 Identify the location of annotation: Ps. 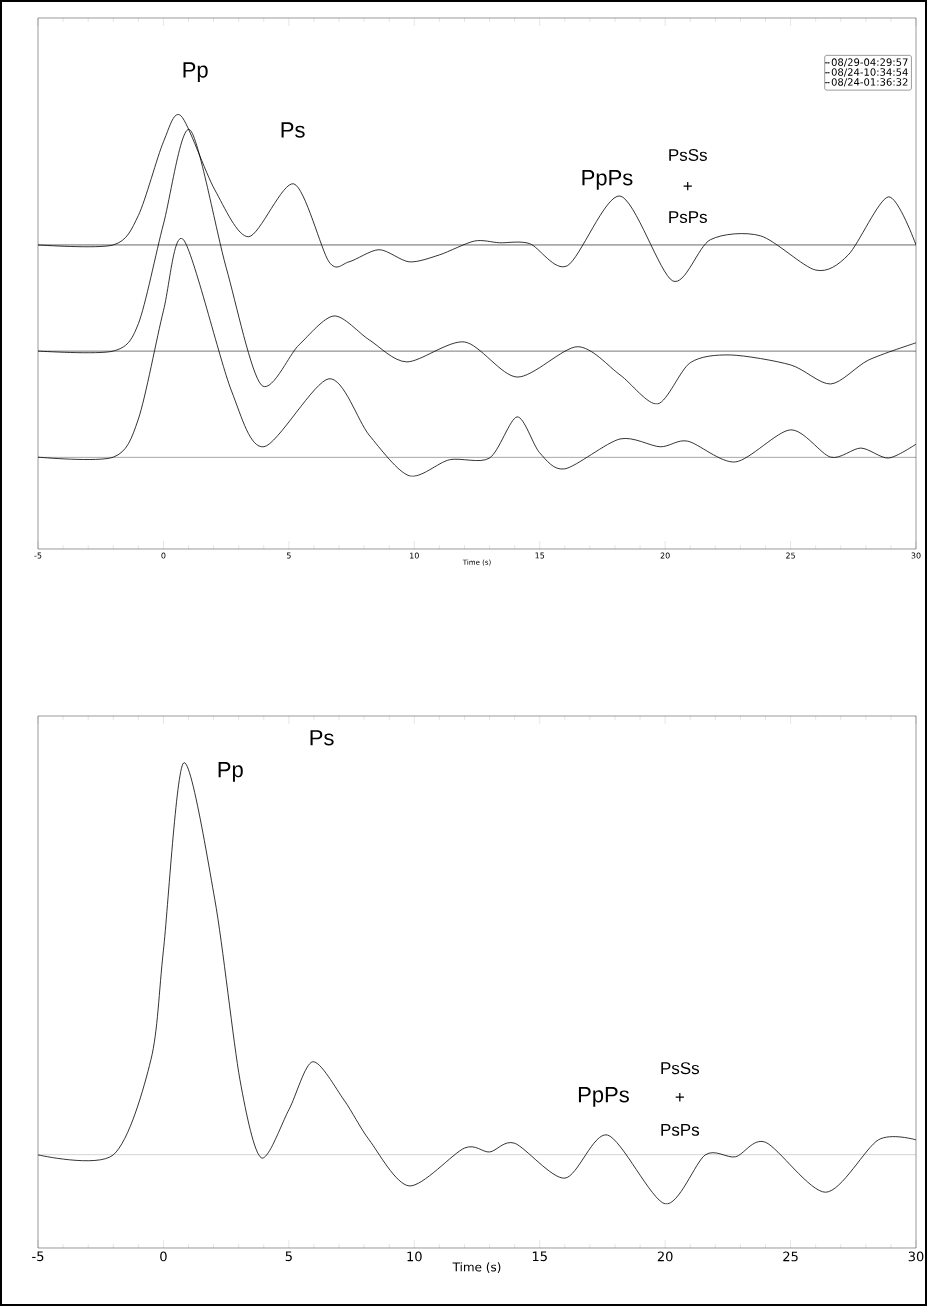
(293, 130).